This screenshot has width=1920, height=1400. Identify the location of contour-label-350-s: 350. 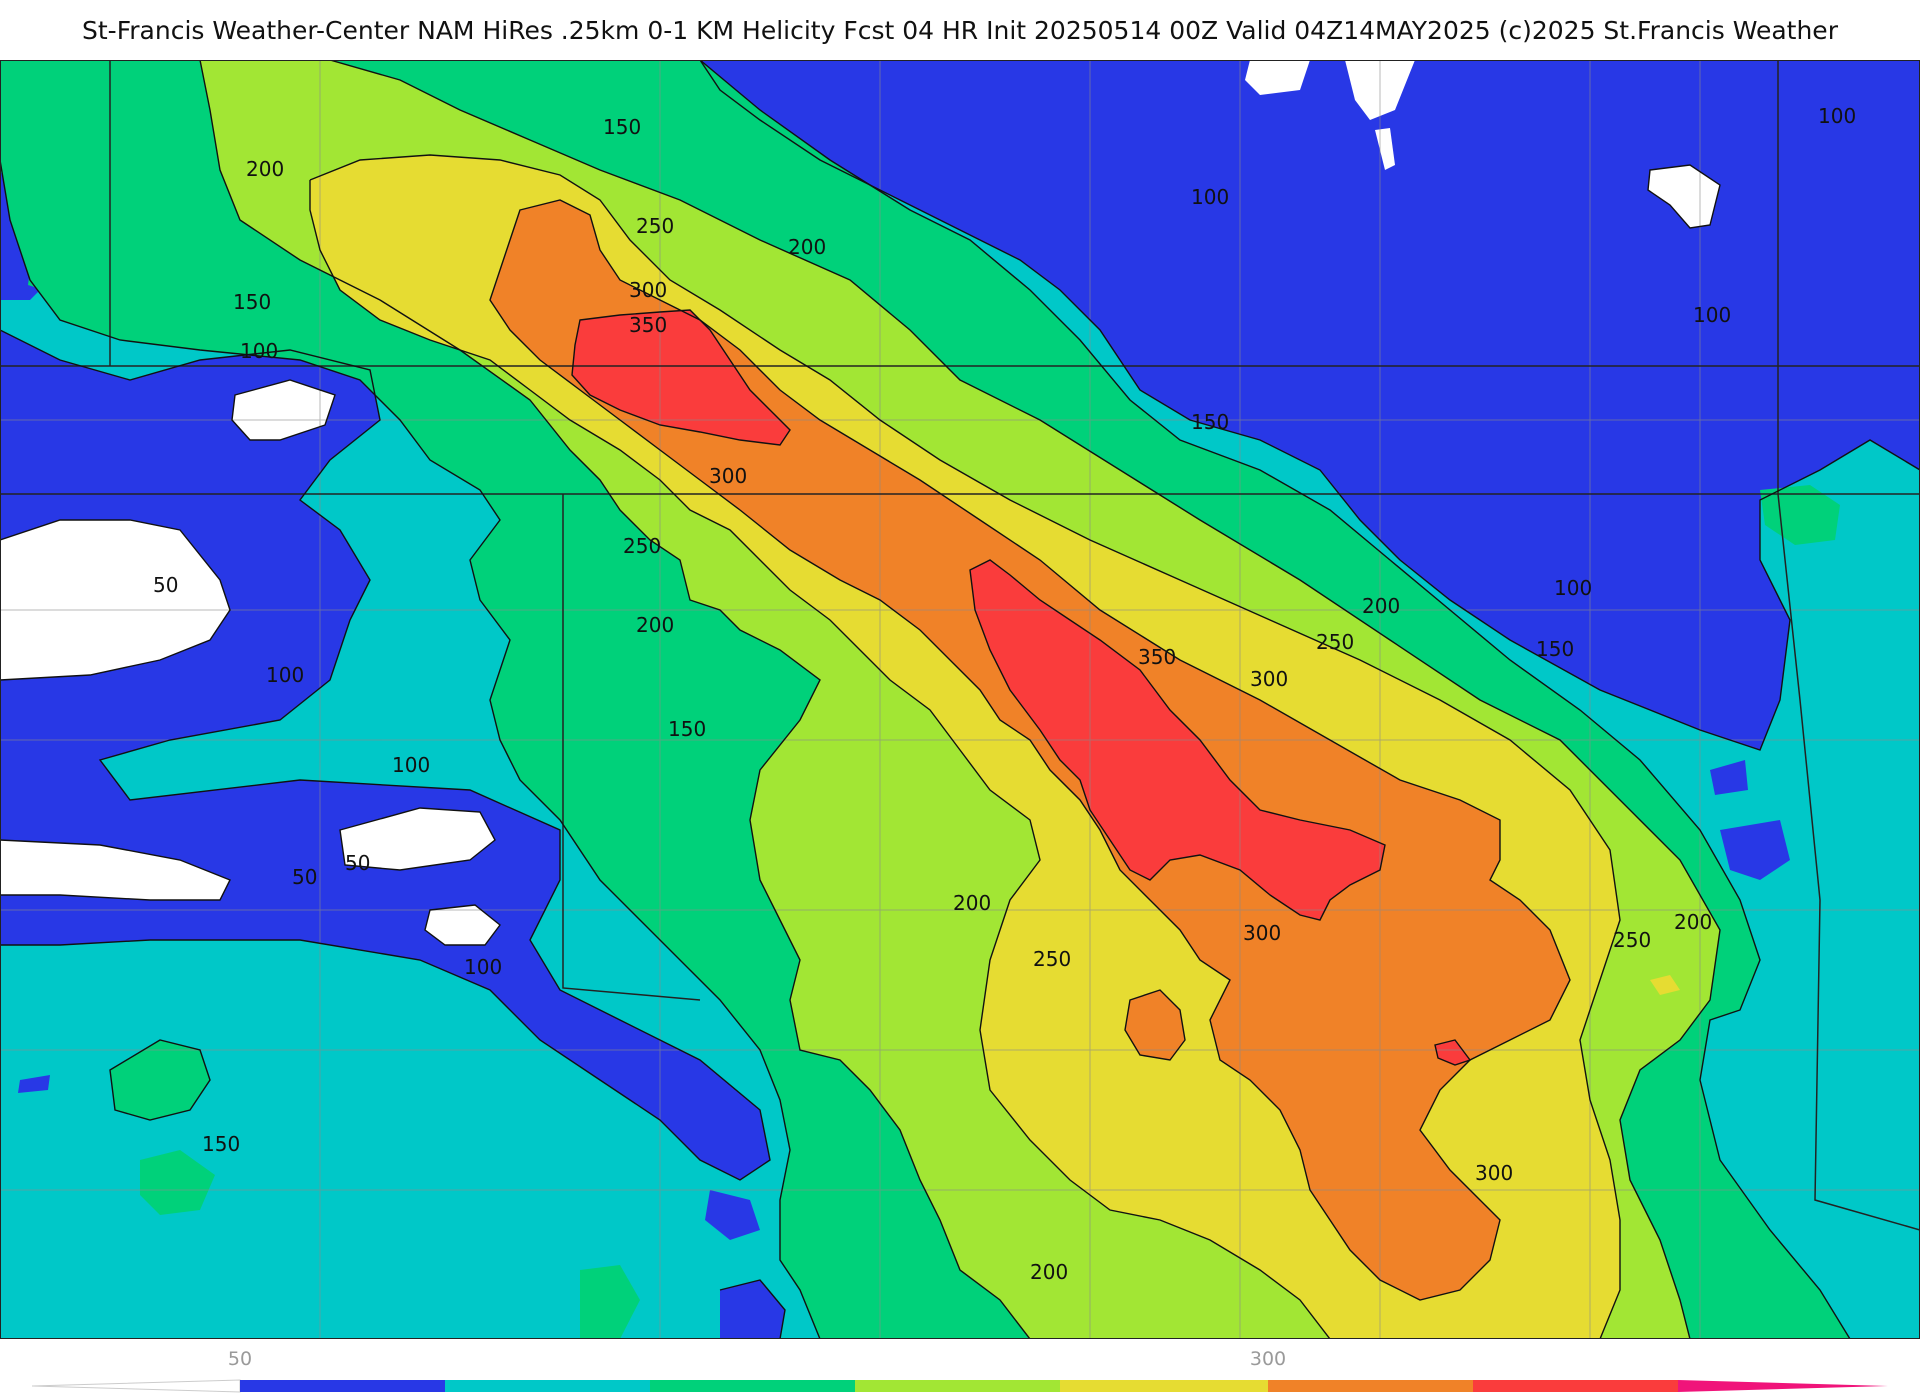
(1157, 657).